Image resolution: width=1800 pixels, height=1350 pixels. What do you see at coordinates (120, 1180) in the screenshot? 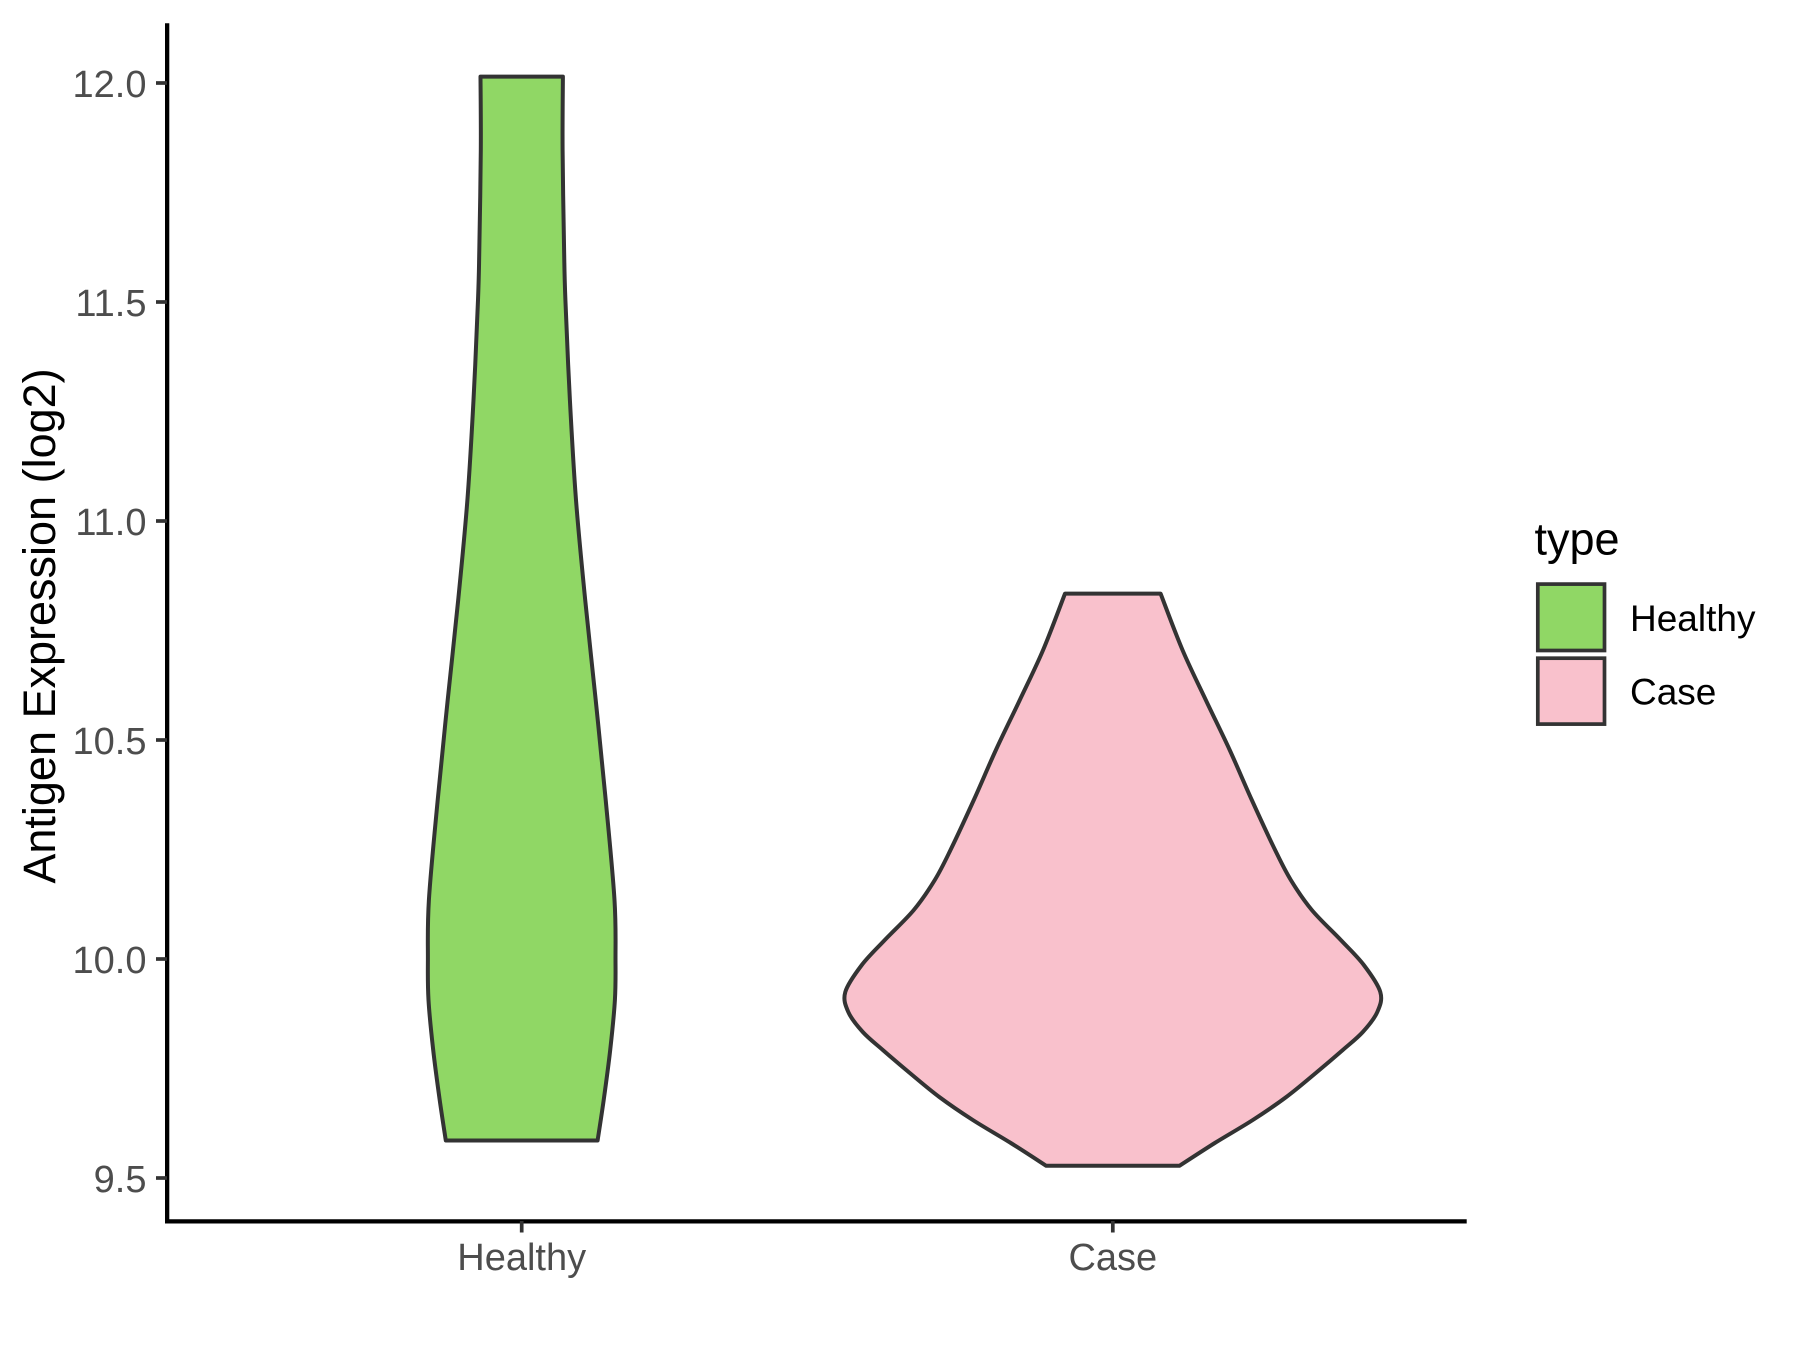
I see `svg-text: 9.5` at bounding box center [120, 1180].